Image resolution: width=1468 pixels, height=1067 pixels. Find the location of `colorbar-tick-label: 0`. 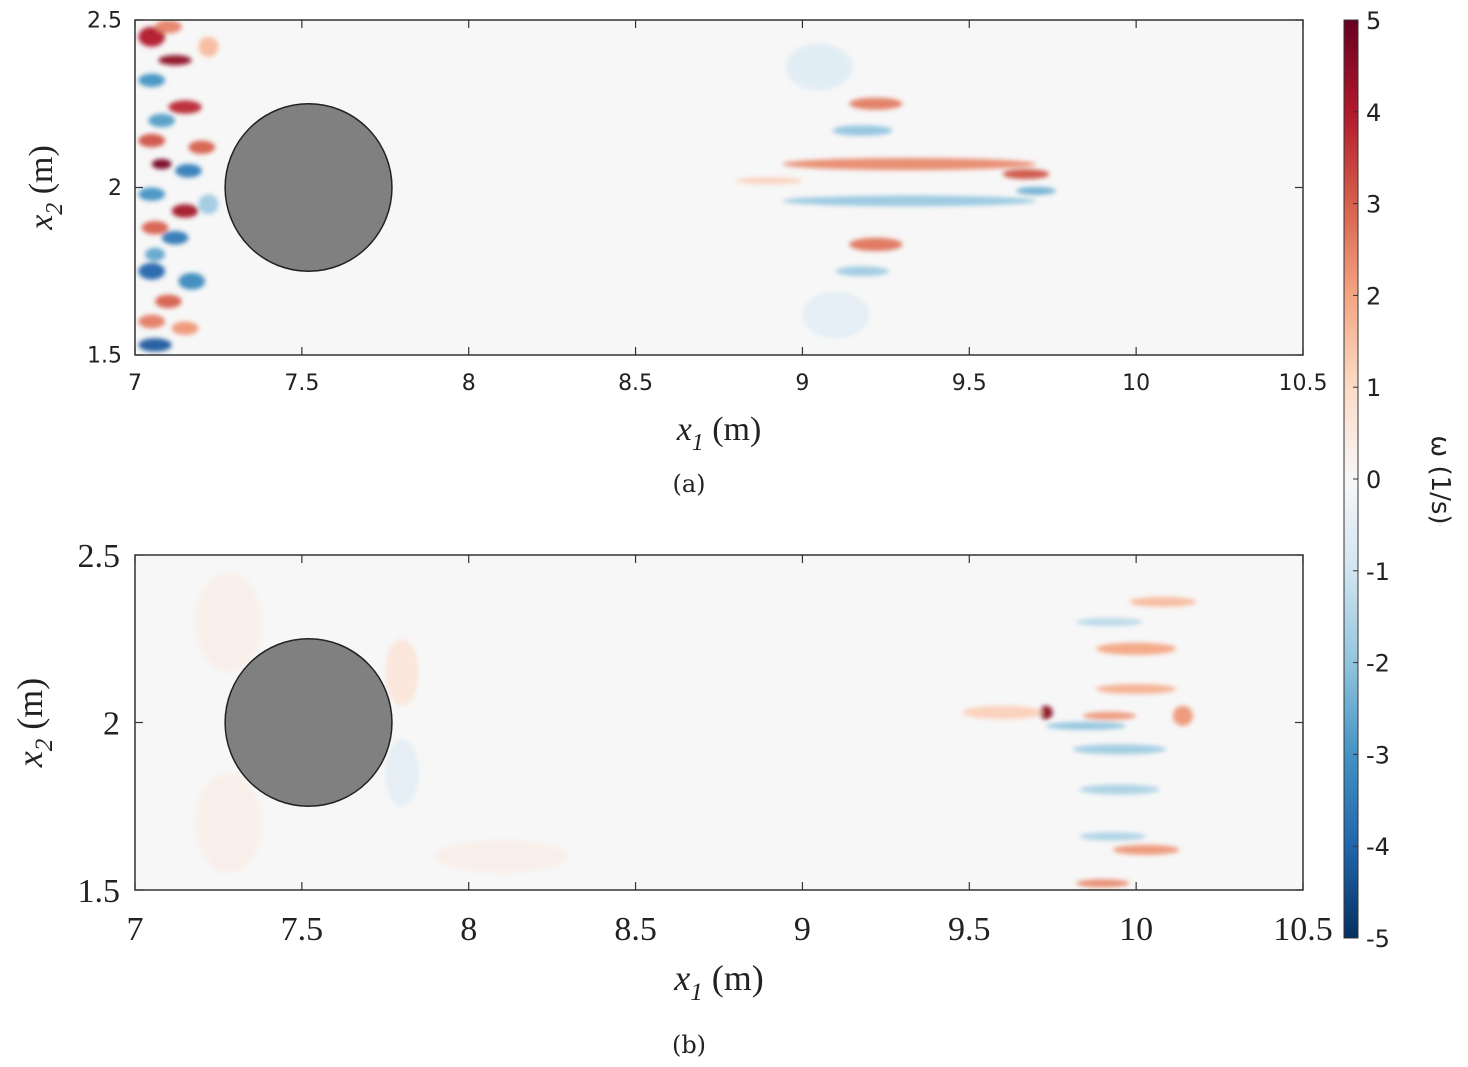

colorbar-tick-label: 0 is located at coordinates (1373, 480).